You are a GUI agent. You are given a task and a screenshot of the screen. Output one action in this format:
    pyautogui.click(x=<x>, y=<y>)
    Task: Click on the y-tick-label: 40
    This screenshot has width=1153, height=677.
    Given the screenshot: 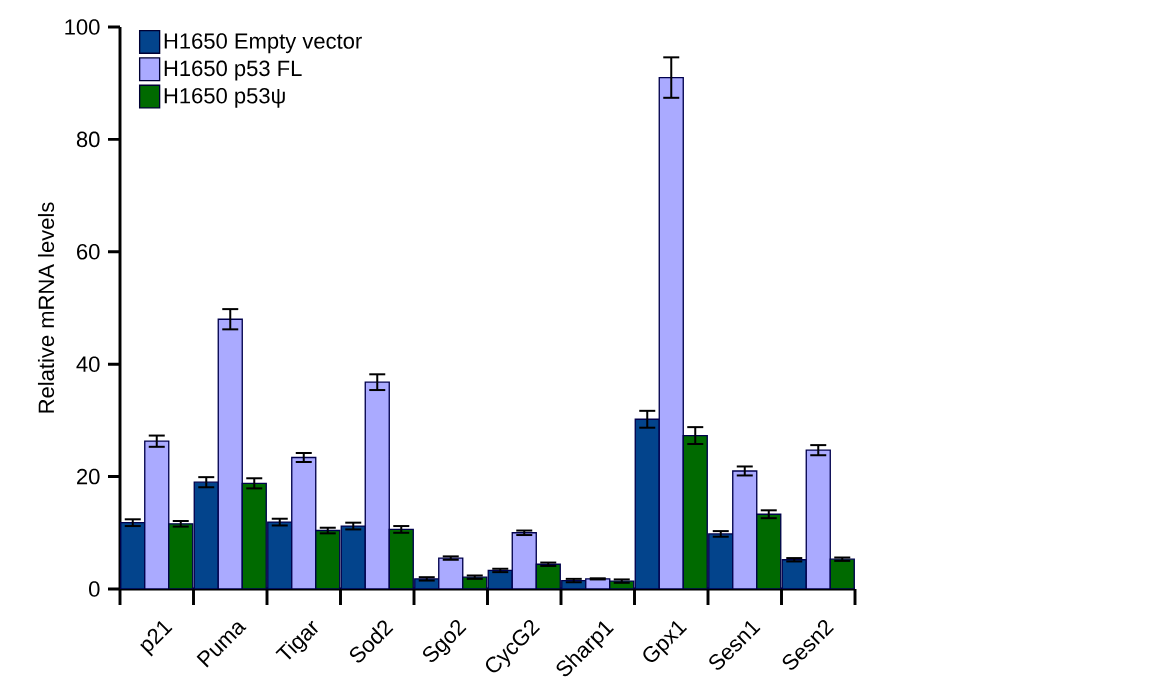 What is the action you would take?
    pyautogui.click(x=88, y=364)
    